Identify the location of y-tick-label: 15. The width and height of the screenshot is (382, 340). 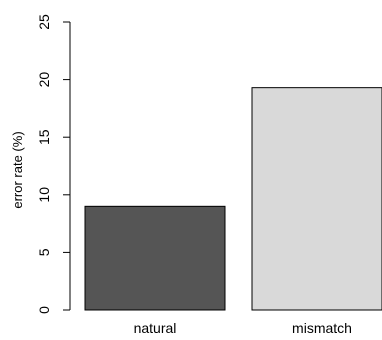
(44, 137).